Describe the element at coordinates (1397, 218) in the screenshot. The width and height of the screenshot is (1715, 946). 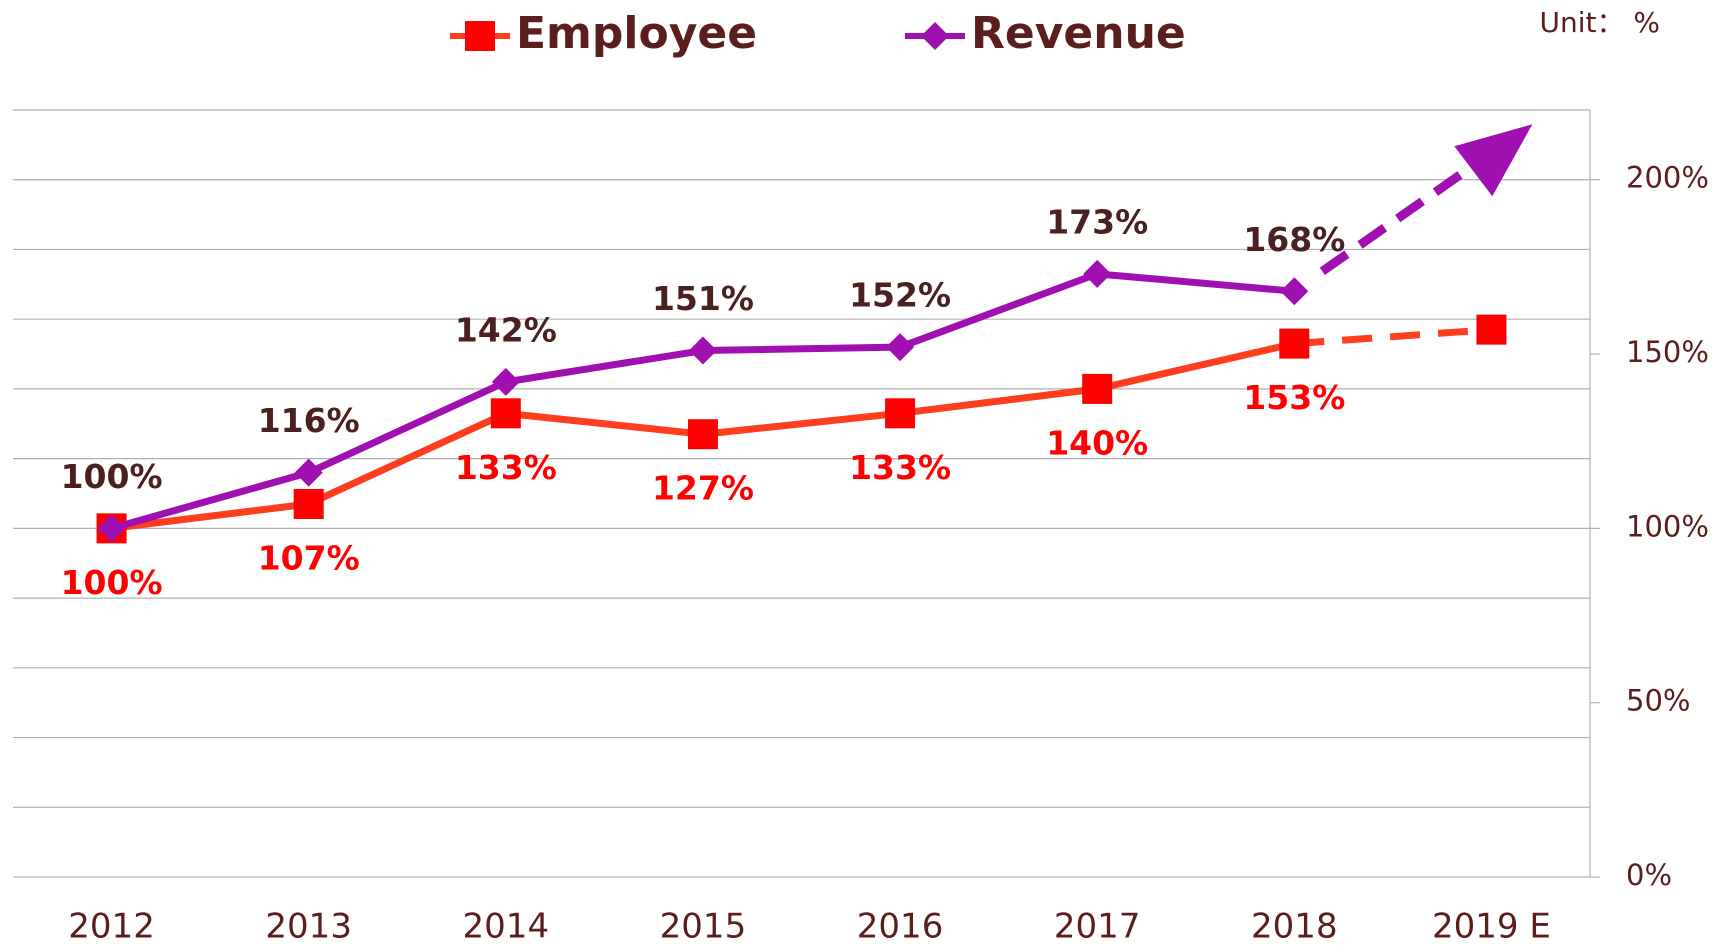
I see `trend-arrow` at that location.